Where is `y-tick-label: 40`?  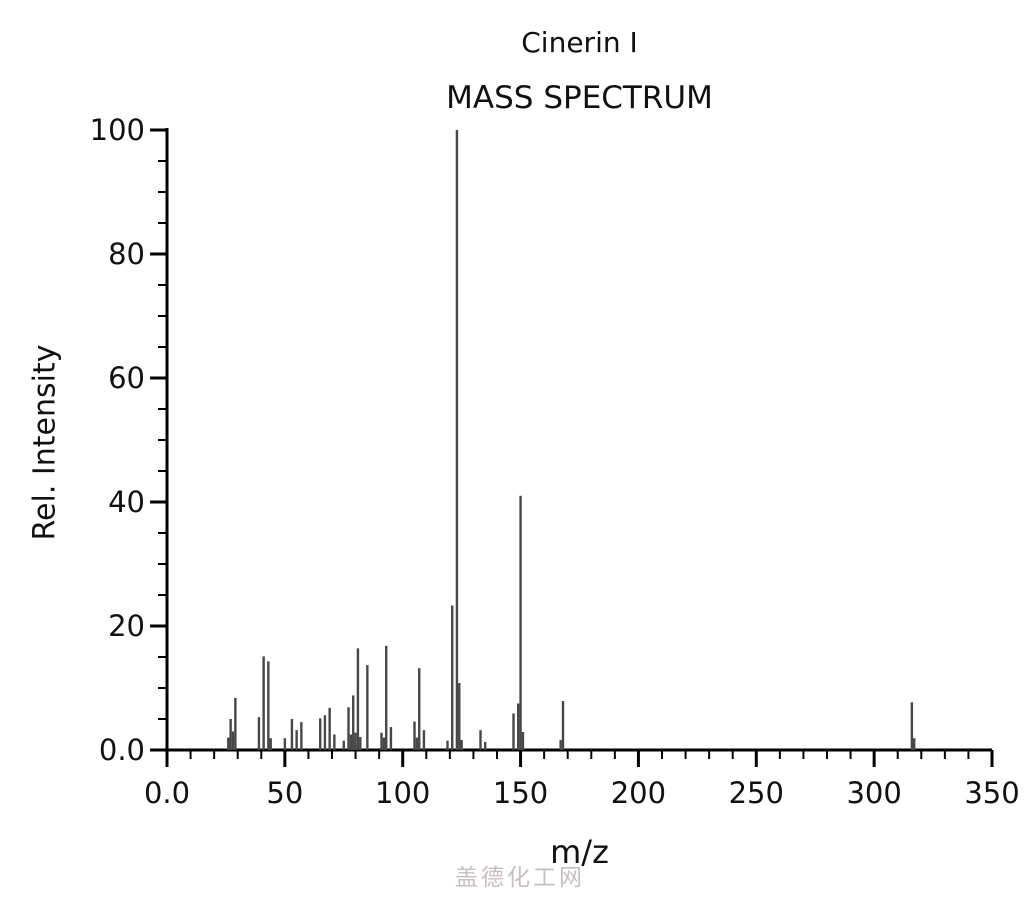
y-tick-label: 40 is located at coordinates (126, 502).